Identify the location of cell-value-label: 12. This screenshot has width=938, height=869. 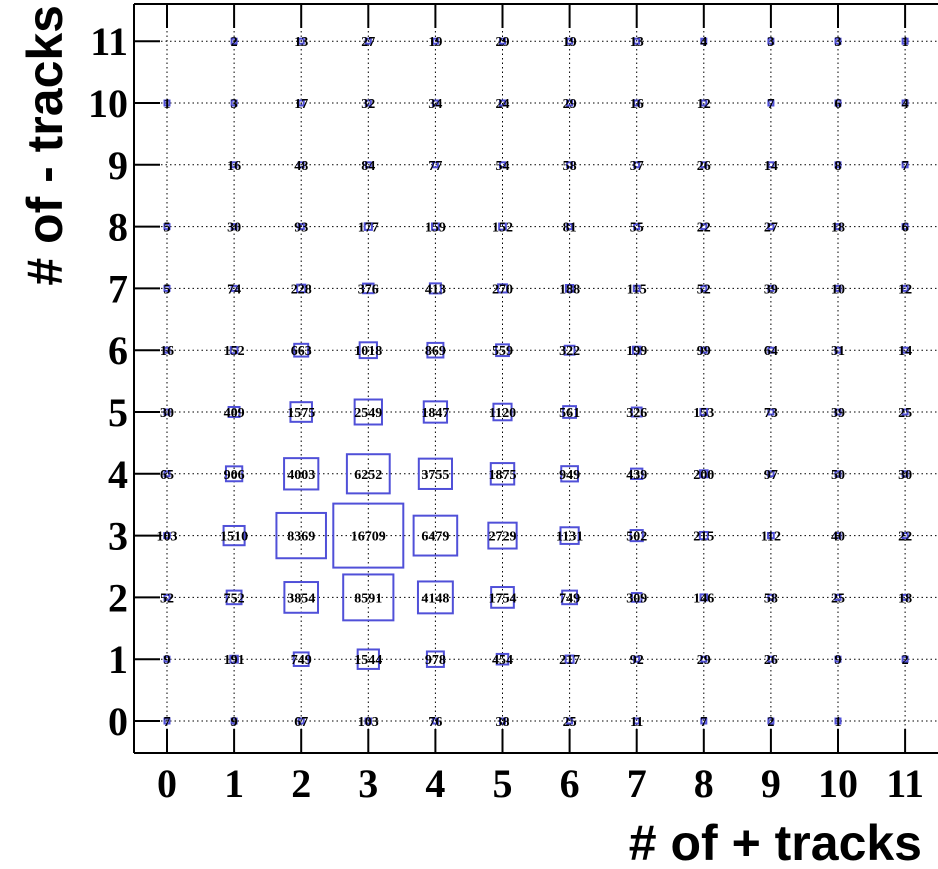
(905, 289).